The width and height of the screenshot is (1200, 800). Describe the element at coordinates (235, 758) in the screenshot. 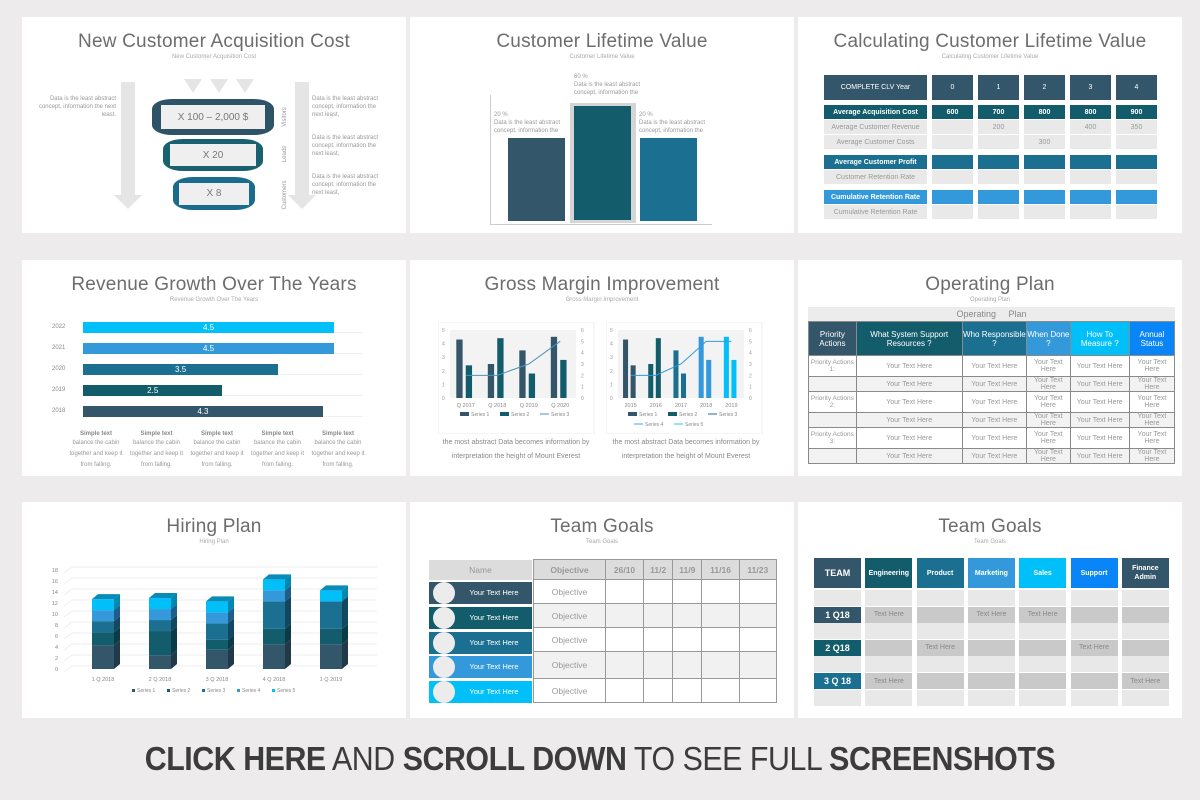

I see `cta-click-here: CLICK HERE` at that location.